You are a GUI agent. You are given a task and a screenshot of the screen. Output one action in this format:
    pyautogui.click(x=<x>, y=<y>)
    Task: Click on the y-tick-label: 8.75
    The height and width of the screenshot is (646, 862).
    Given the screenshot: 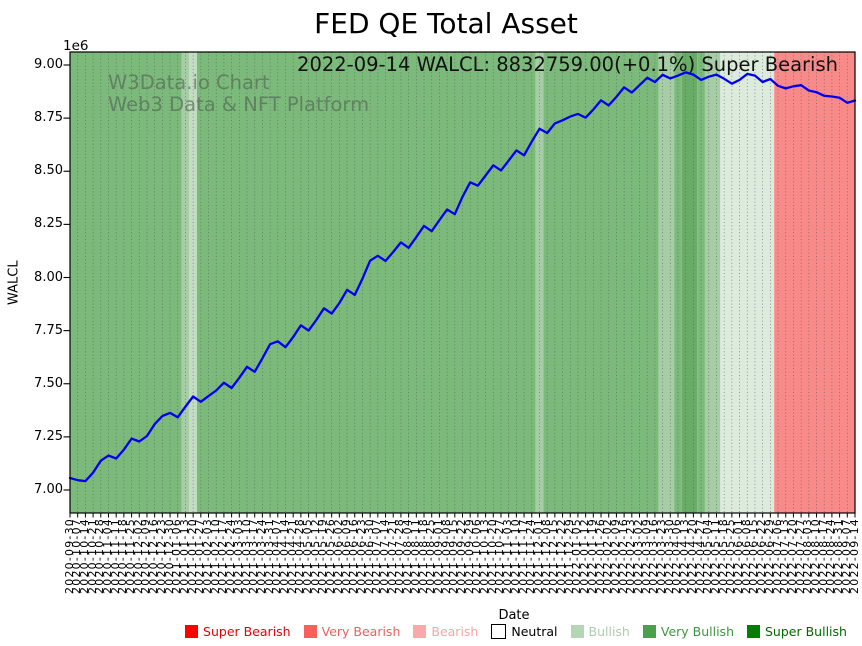 What is the action you would take?
    pyautogui.click(x=48, y=118)
    